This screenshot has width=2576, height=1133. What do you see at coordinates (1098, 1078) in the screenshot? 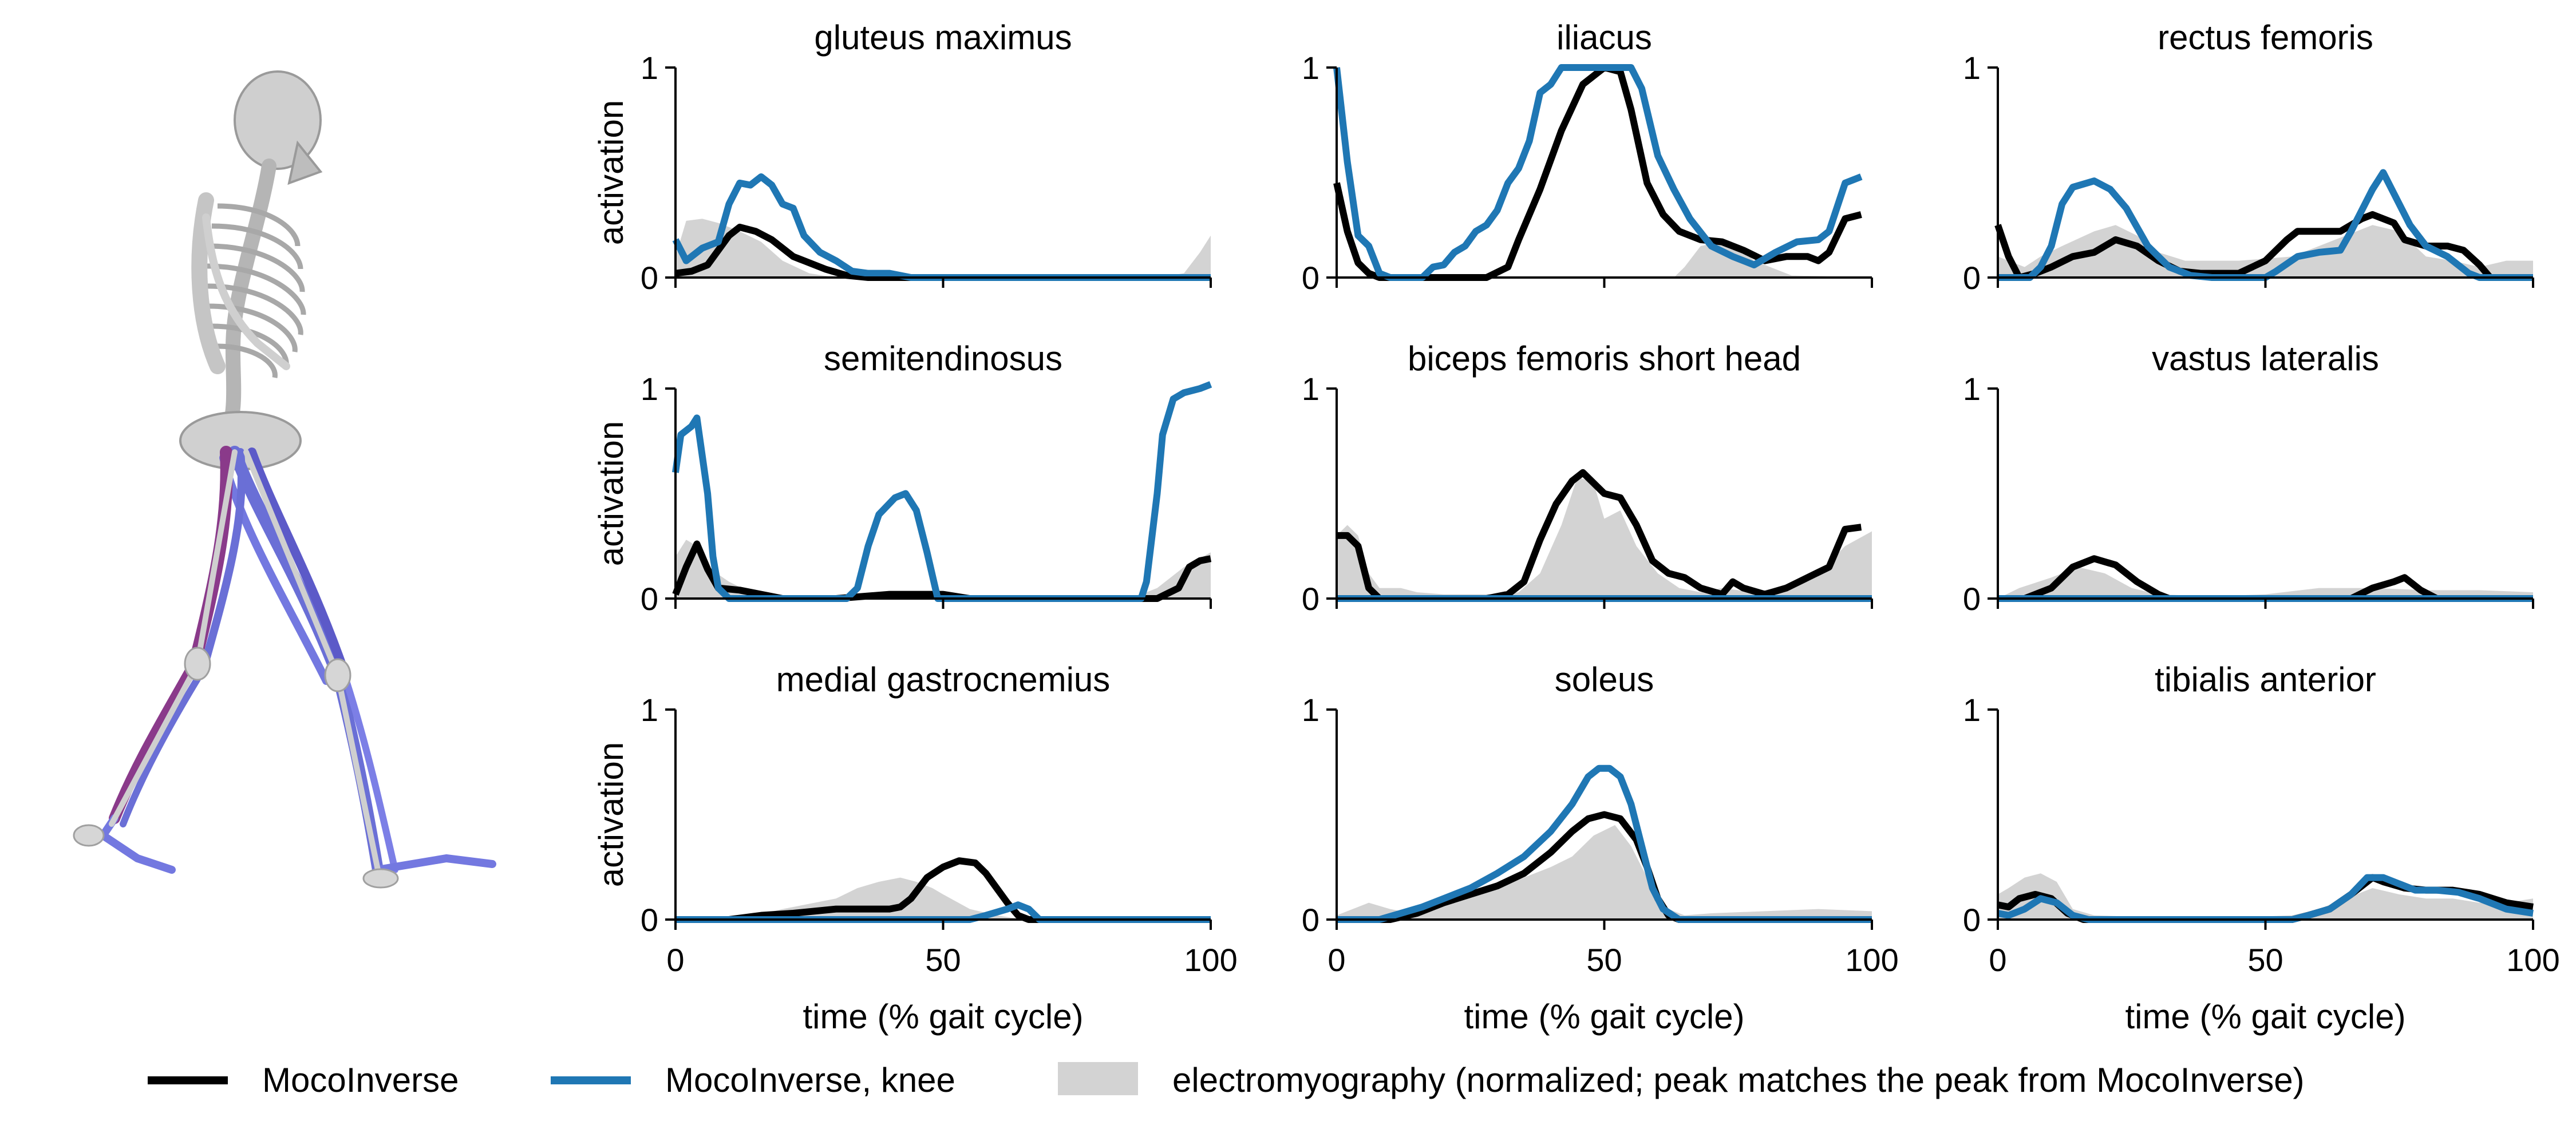
I see `legend-swatch-emg` at bounding box center [1098, 1078].